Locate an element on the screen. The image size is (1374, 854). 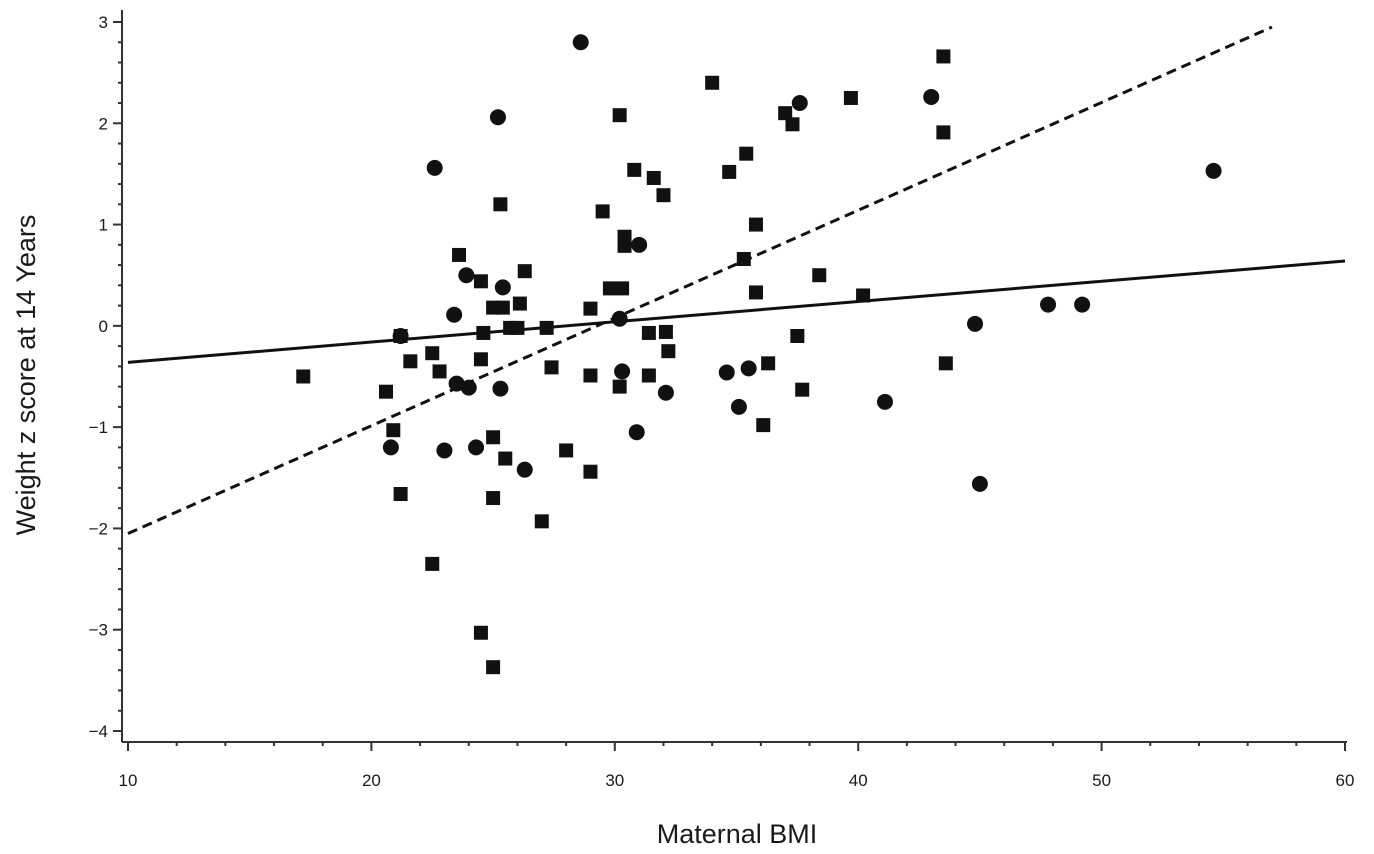
y-tick-label: 3 is located at coordinates (103, 22).